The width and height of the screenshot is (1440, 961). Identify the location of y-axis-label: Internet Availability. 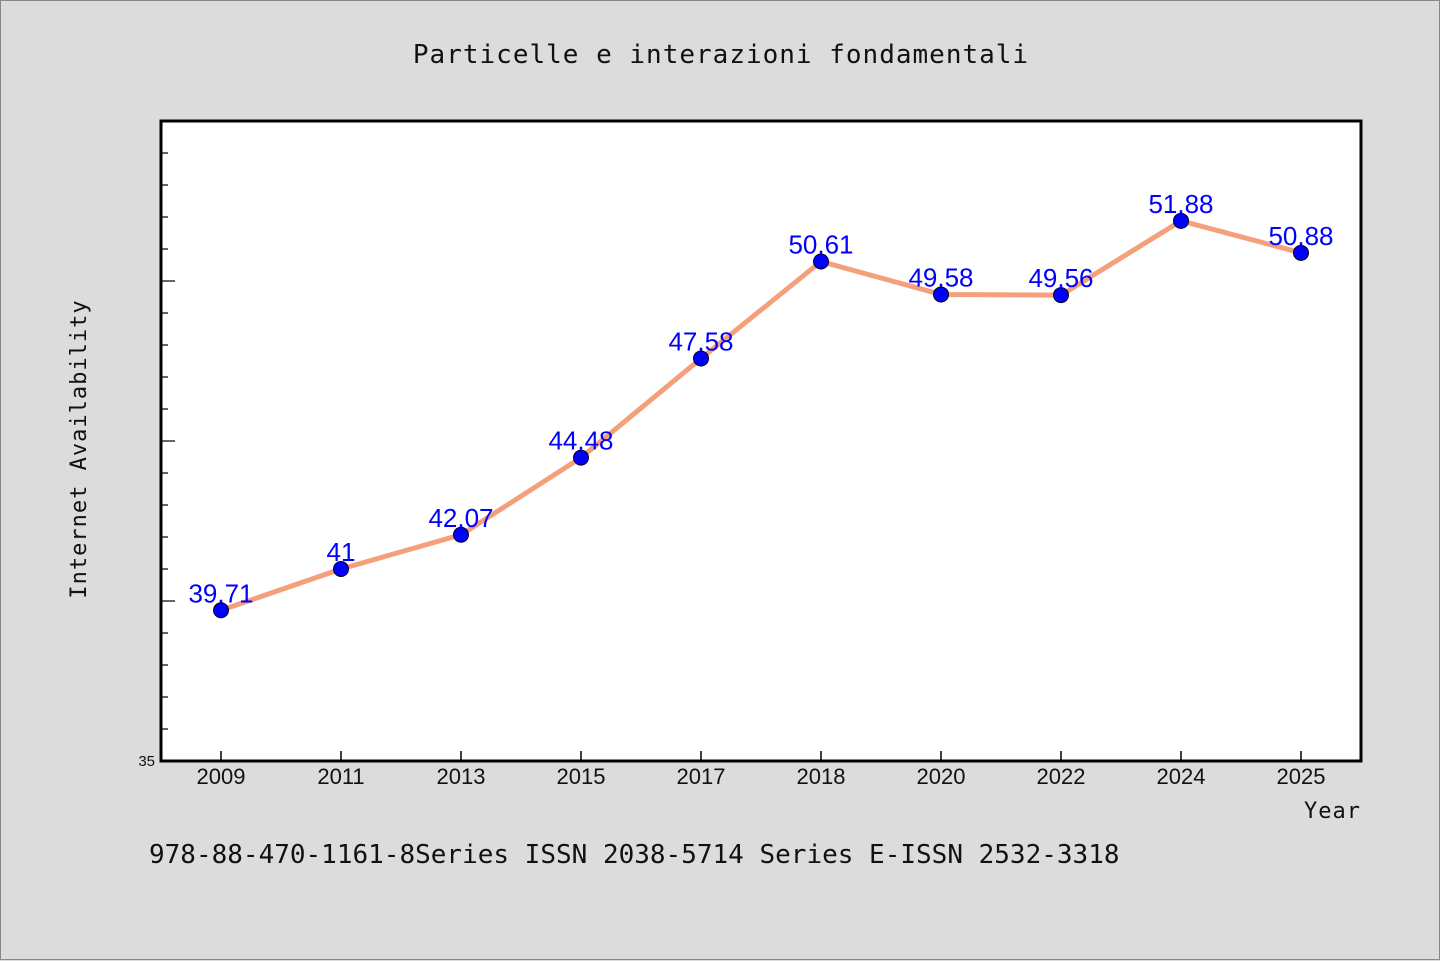
(79, 448).